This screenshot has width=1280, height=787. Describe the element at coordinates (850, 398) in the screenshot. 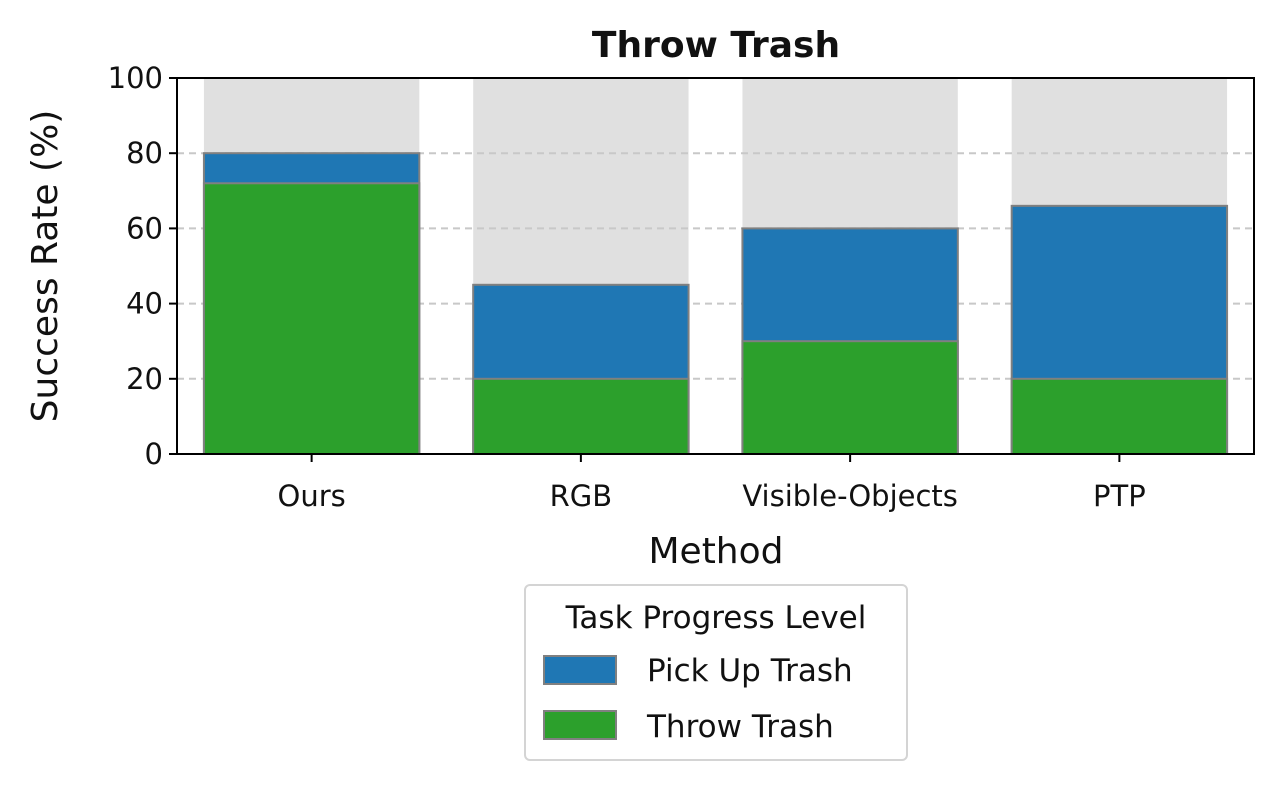

I see `bar-throw-trash-visible-objects` at that location.